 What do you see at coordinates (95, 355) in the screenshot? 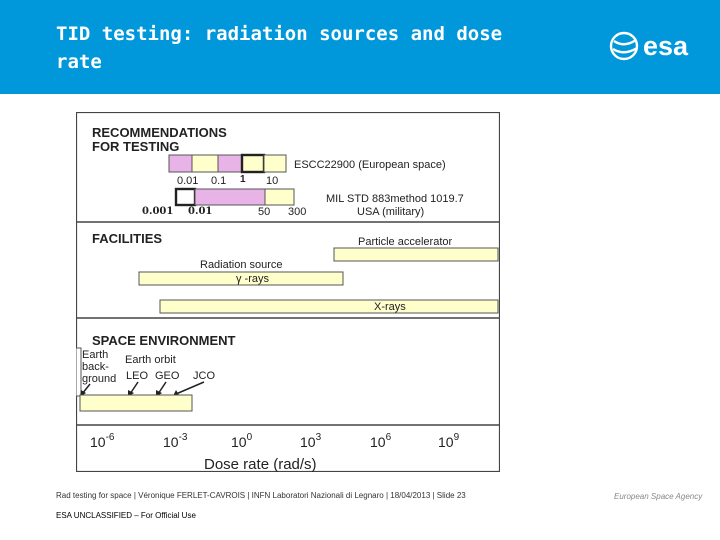
I see `earth-background-line: Earth` at bounding box center [95, 355].